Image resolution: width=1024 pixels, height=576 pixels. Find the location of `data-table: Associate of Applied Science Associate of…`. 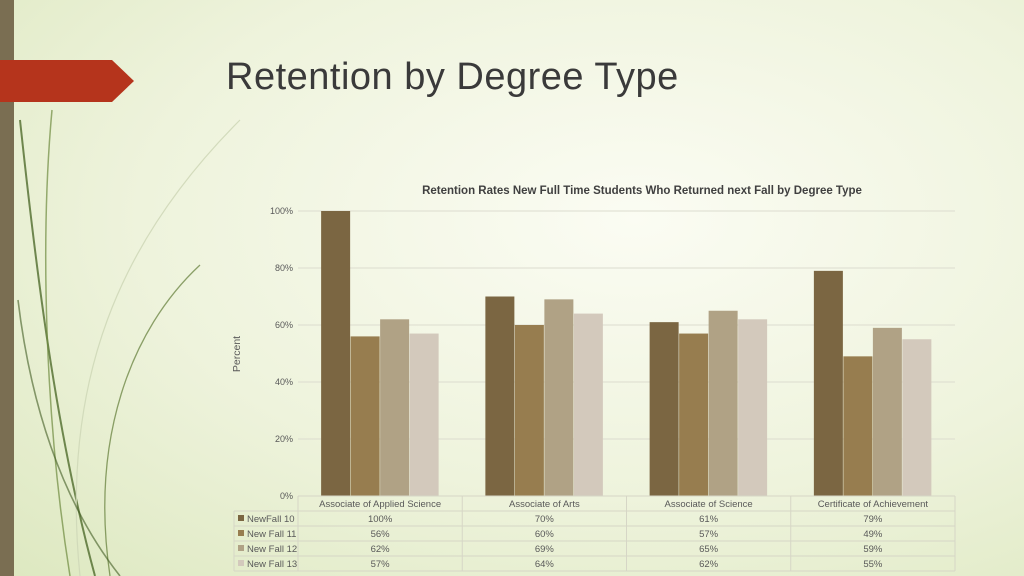

data-table: Associate of Applied Science Associate of… is located at coordinates (594, 533).